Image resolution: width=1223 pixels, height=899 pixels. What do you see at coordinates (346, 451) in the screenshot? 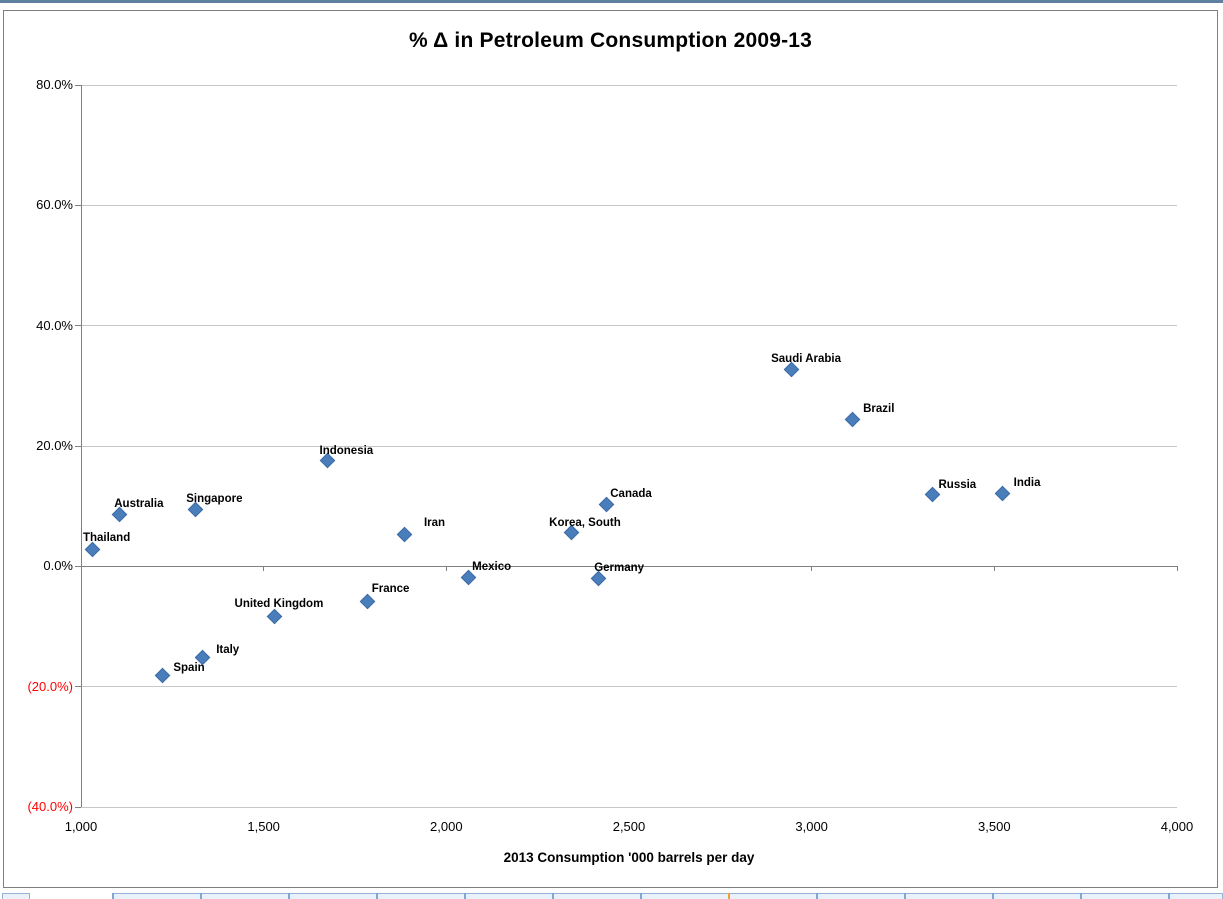
I see `data-point-label: Indonesia` at bounding box center [346, 451].